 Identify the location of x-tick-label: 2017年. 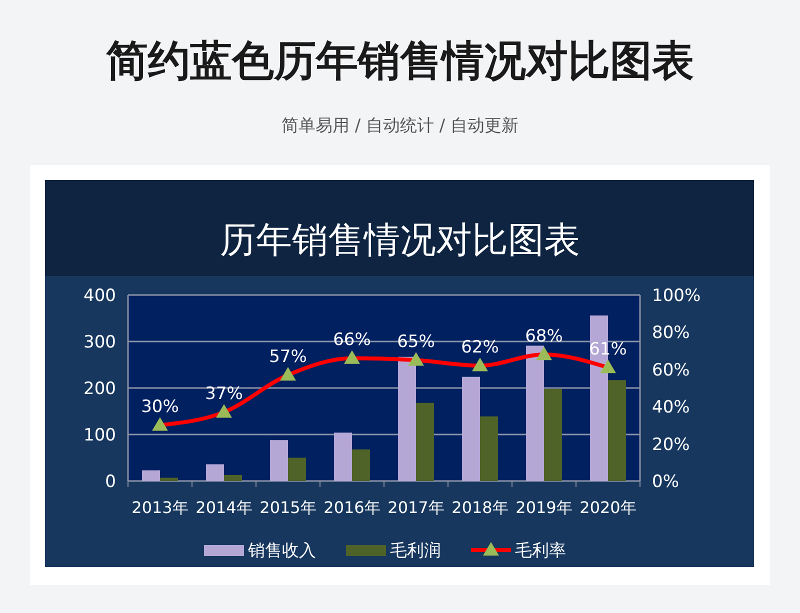
(416, 507).